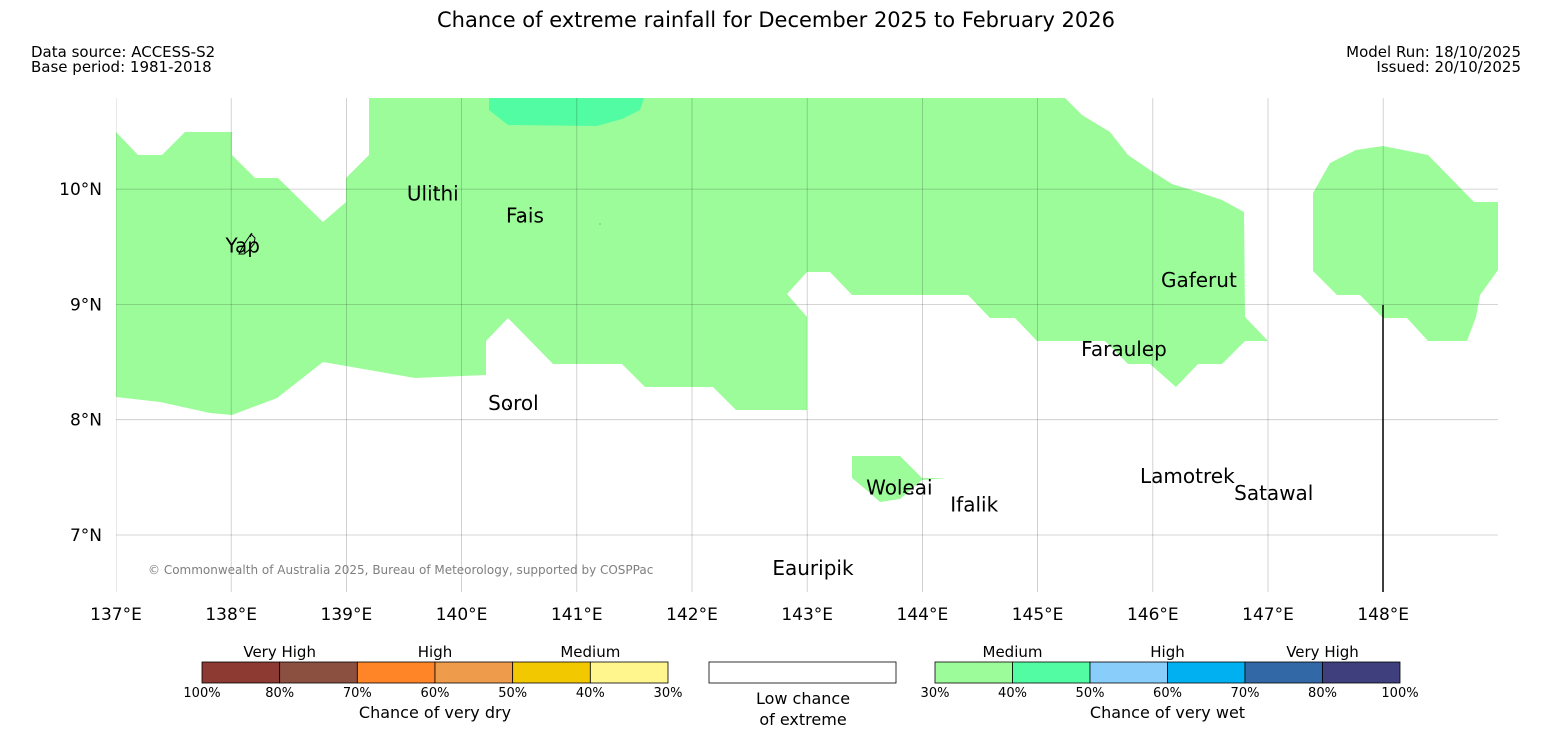 This screenshot has width=1552, height=736. Describe the element at coordinates (86, 421) in the screenshot. I see `lat-tick-label: 8°N` at that location.